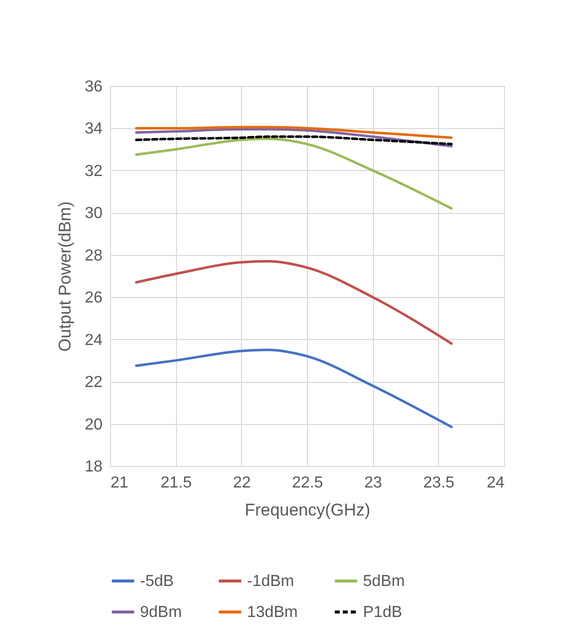 The image size is (572, 628). I want to click on legend-label: 13dBm, so click(272, 612).